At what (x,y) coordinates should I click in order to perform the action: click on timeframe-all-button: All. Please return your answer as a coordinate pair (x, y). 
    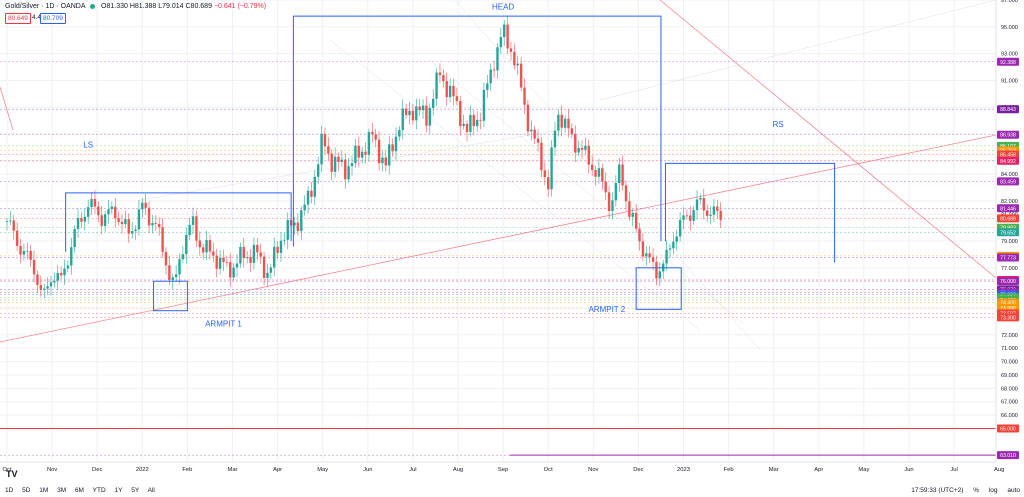
    Looking at the image, I should click on (151, 490).